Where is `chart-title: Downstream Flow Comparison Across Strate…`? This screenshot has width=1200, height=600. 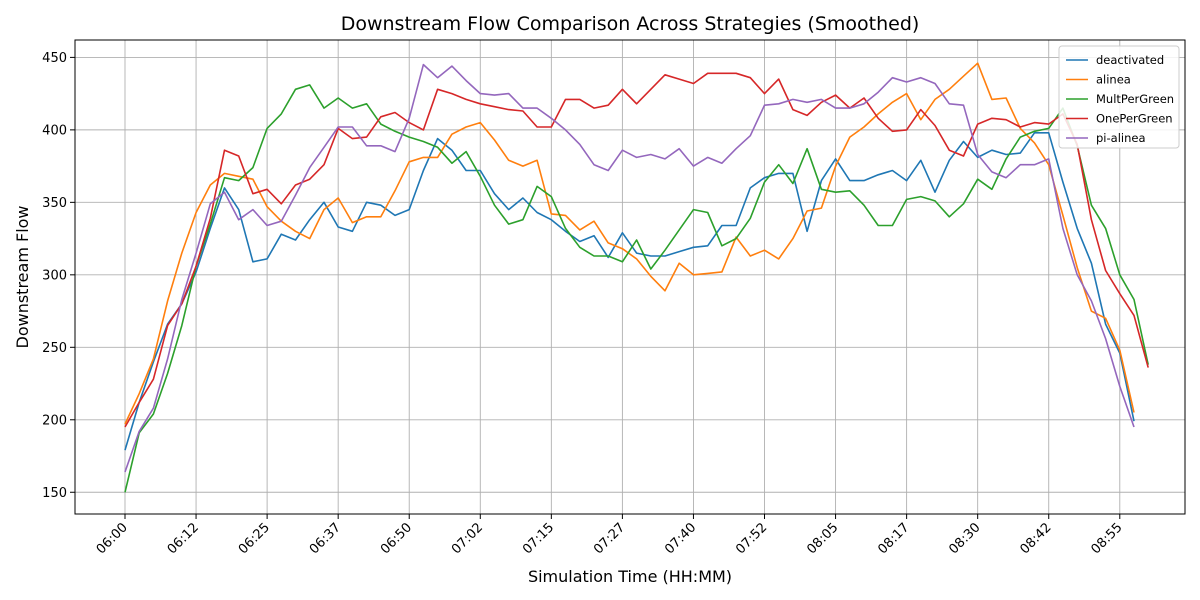 chart-title: Downstream Flow Comparison Across Strate… is located at coordinates (630, 24).